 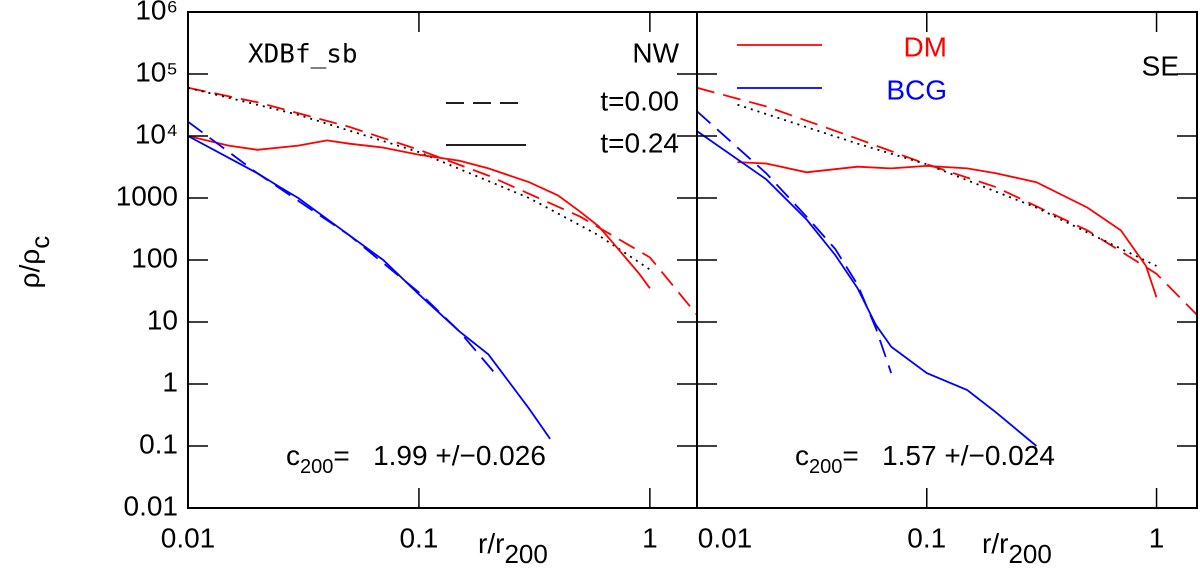 What do you see at coordinates (170, 381) in the screenshot?
I see `y-tick-label: 1` at bounding box center [170, 381].